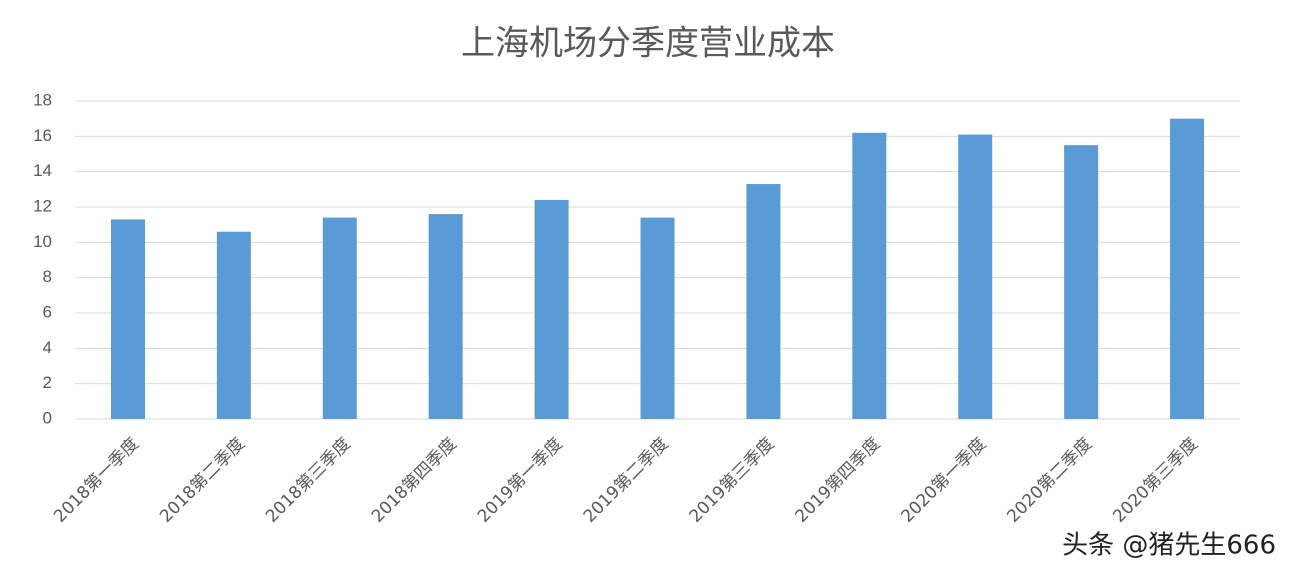 The image size is (1292, 576). Describe the element at coordinates (626, 480) in the screenshot. I see `x-tick-label: 2019第二季度` at that location.